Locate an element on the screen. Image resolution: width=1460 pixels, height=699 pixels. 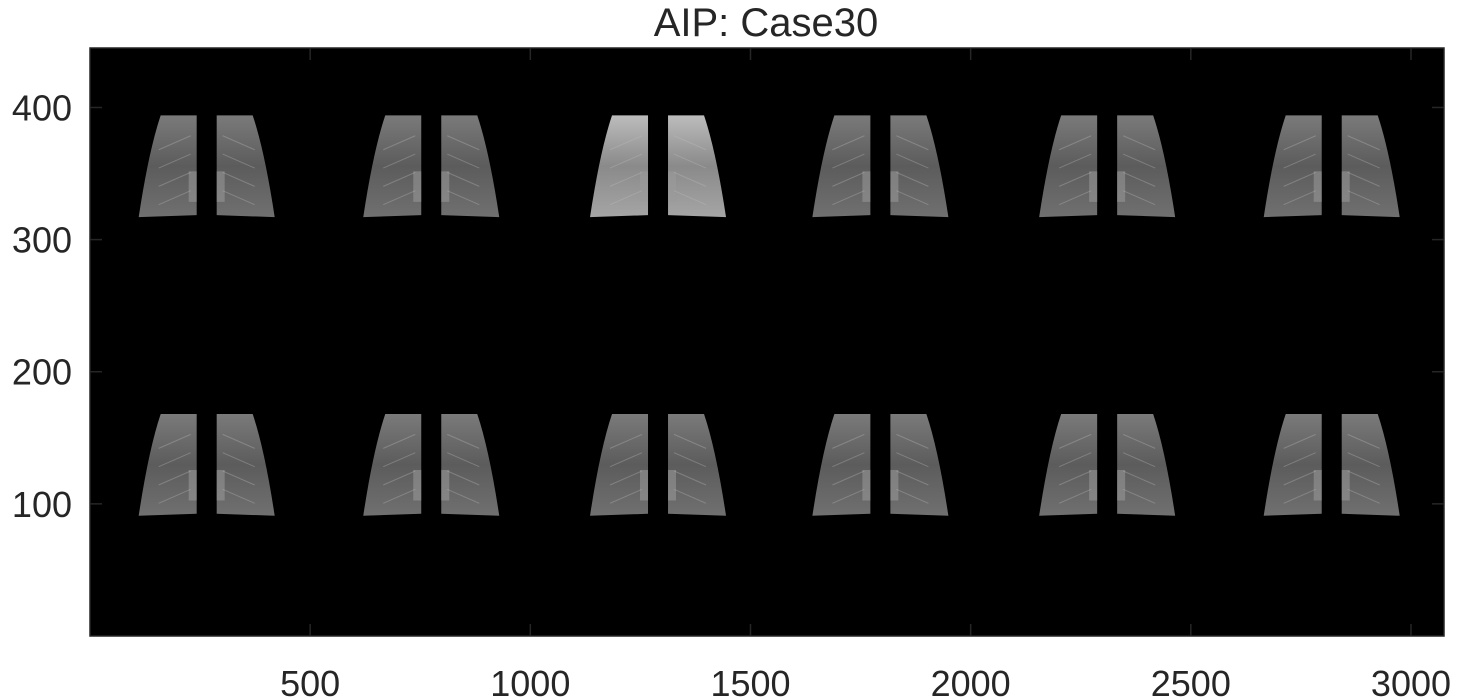
y-tick-label: 400 is located at coordinates (42, 107).